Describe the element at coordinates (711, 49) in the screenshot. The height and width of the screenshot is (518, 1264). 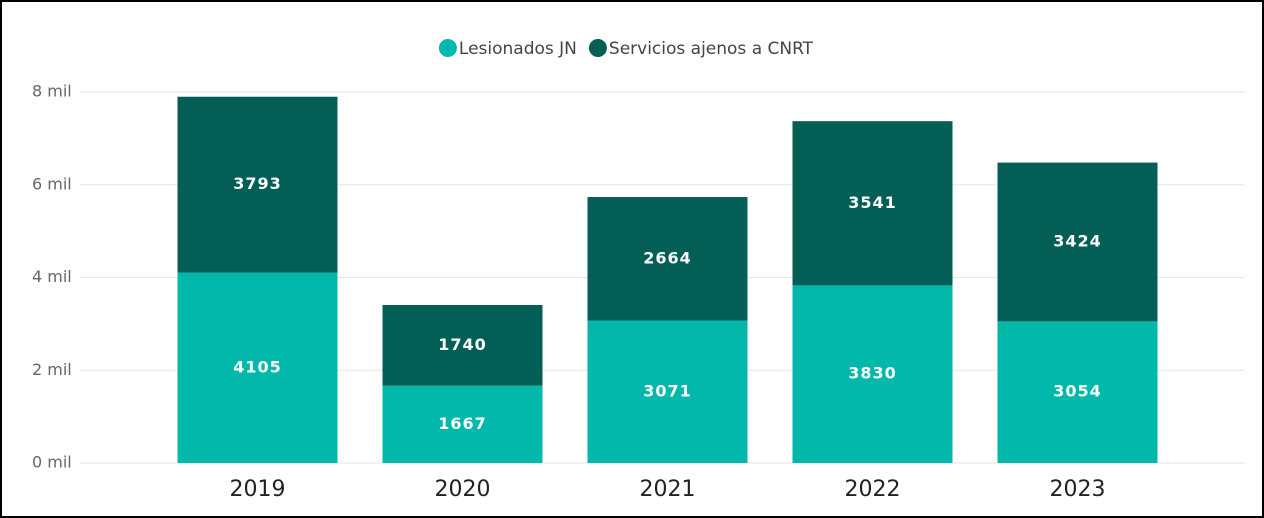
I see `legend-label: Servicios ajenos a CNRT` at that location.